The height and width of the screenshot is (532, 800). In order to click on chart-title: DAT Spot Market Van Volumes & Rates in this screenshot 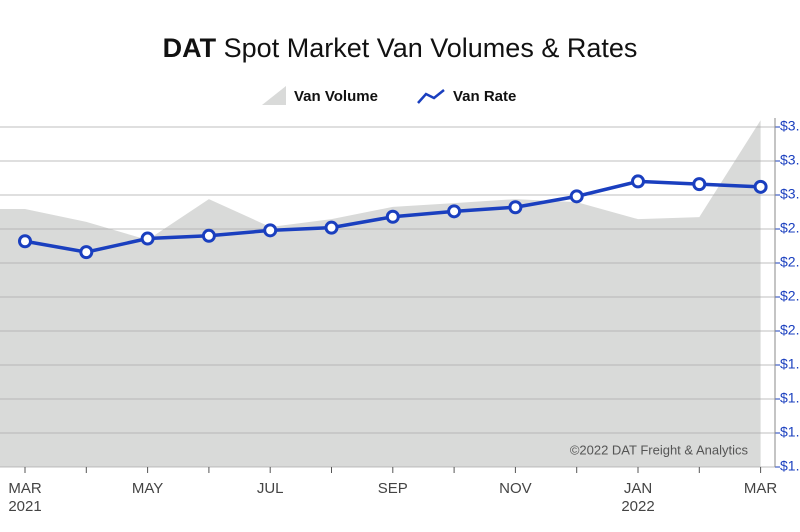, I will do `click(400, 48)`.